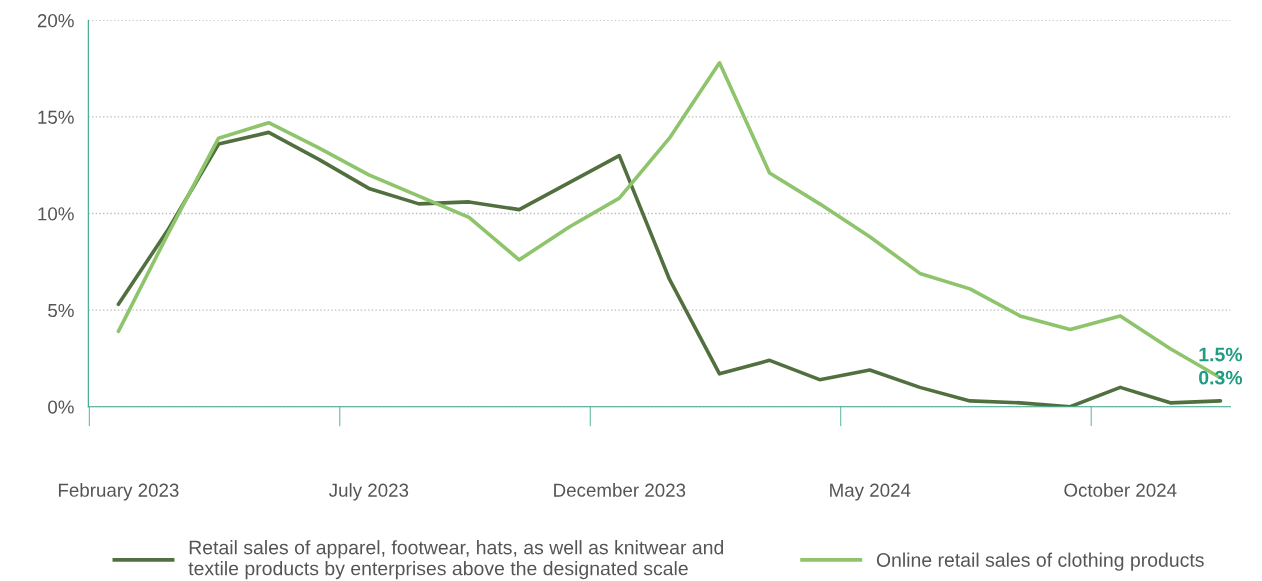 This screenshot has width=1262, height=581. What do you see at coordinates (870, 492) in the screenshot?
I see `x-tick-label: May 2024` at bounding box center [870, 492].